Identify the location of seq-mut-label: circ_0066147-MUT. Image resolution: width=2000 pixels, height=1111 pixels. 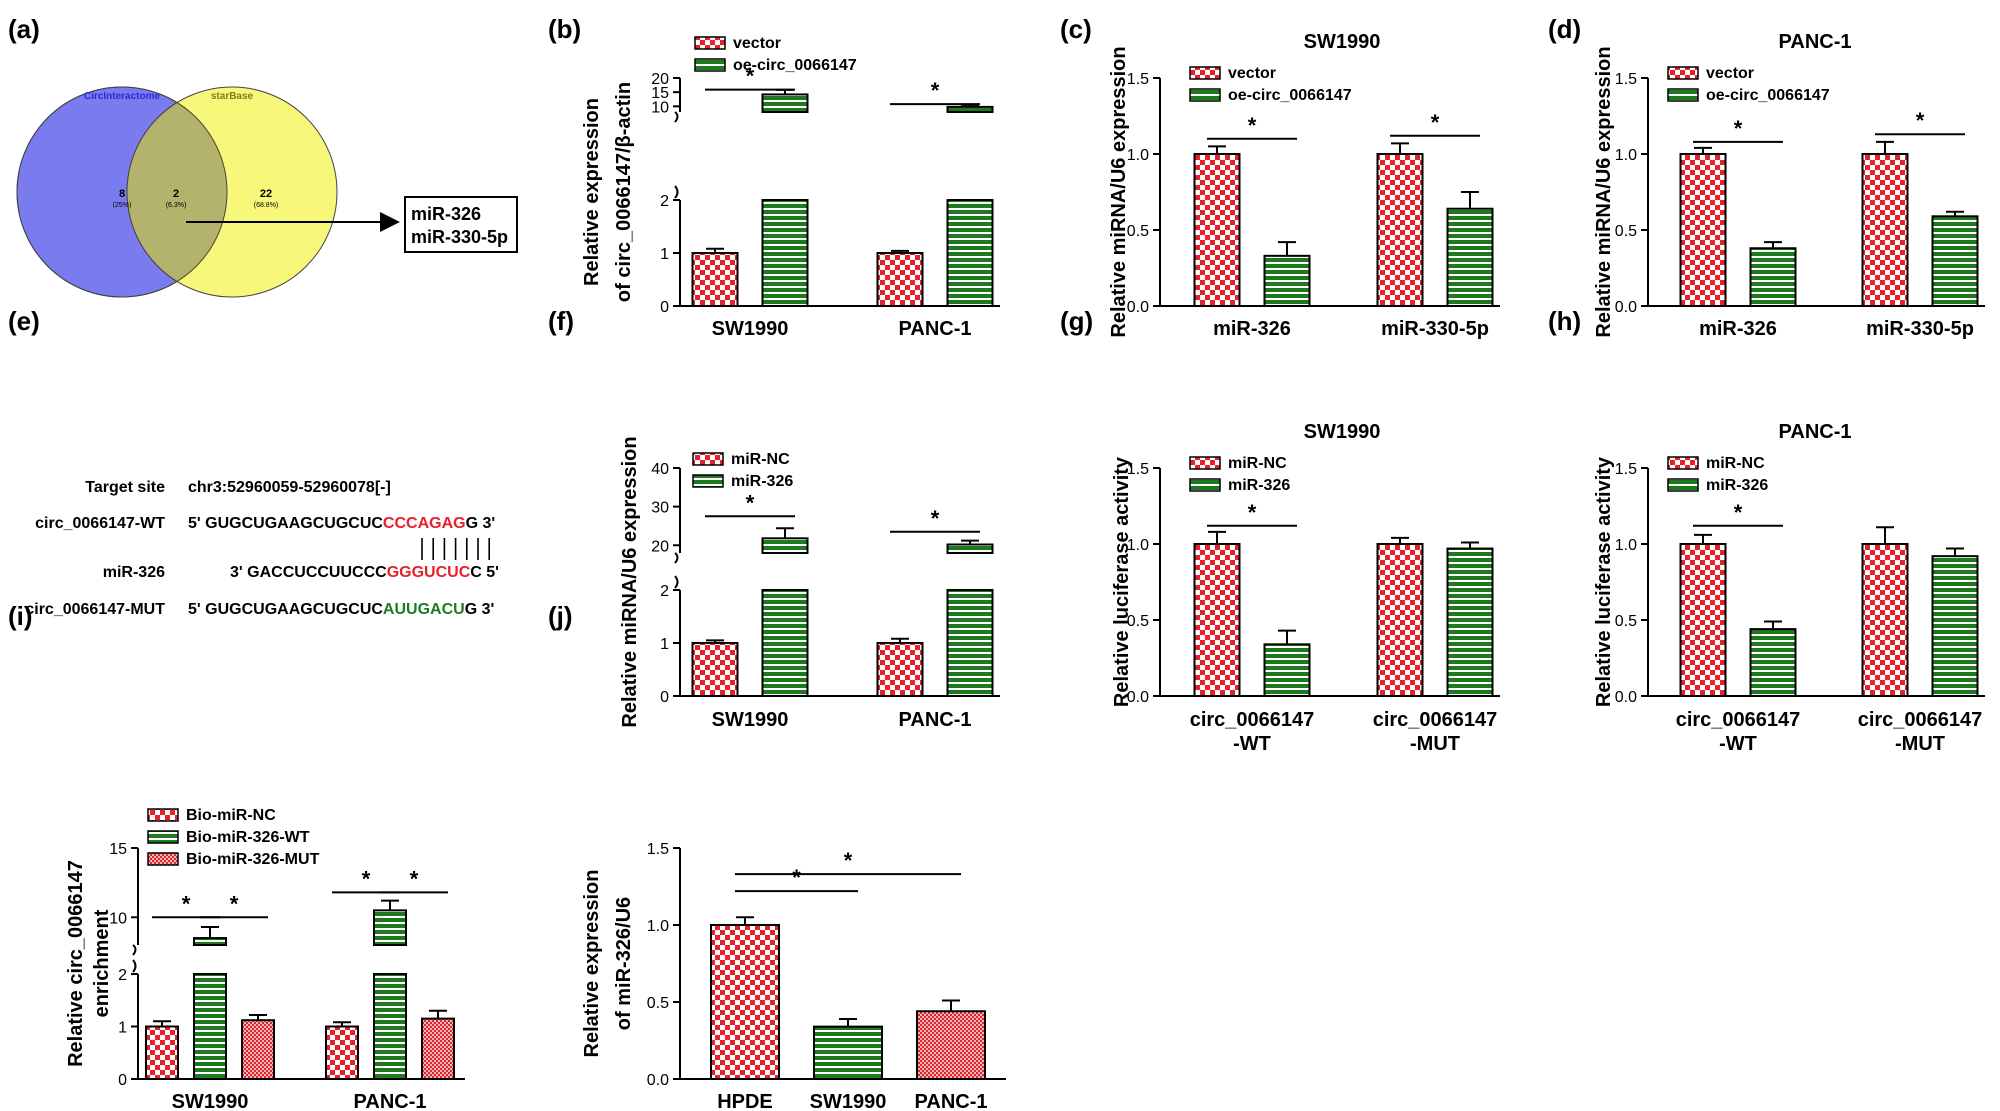
(95, 609).